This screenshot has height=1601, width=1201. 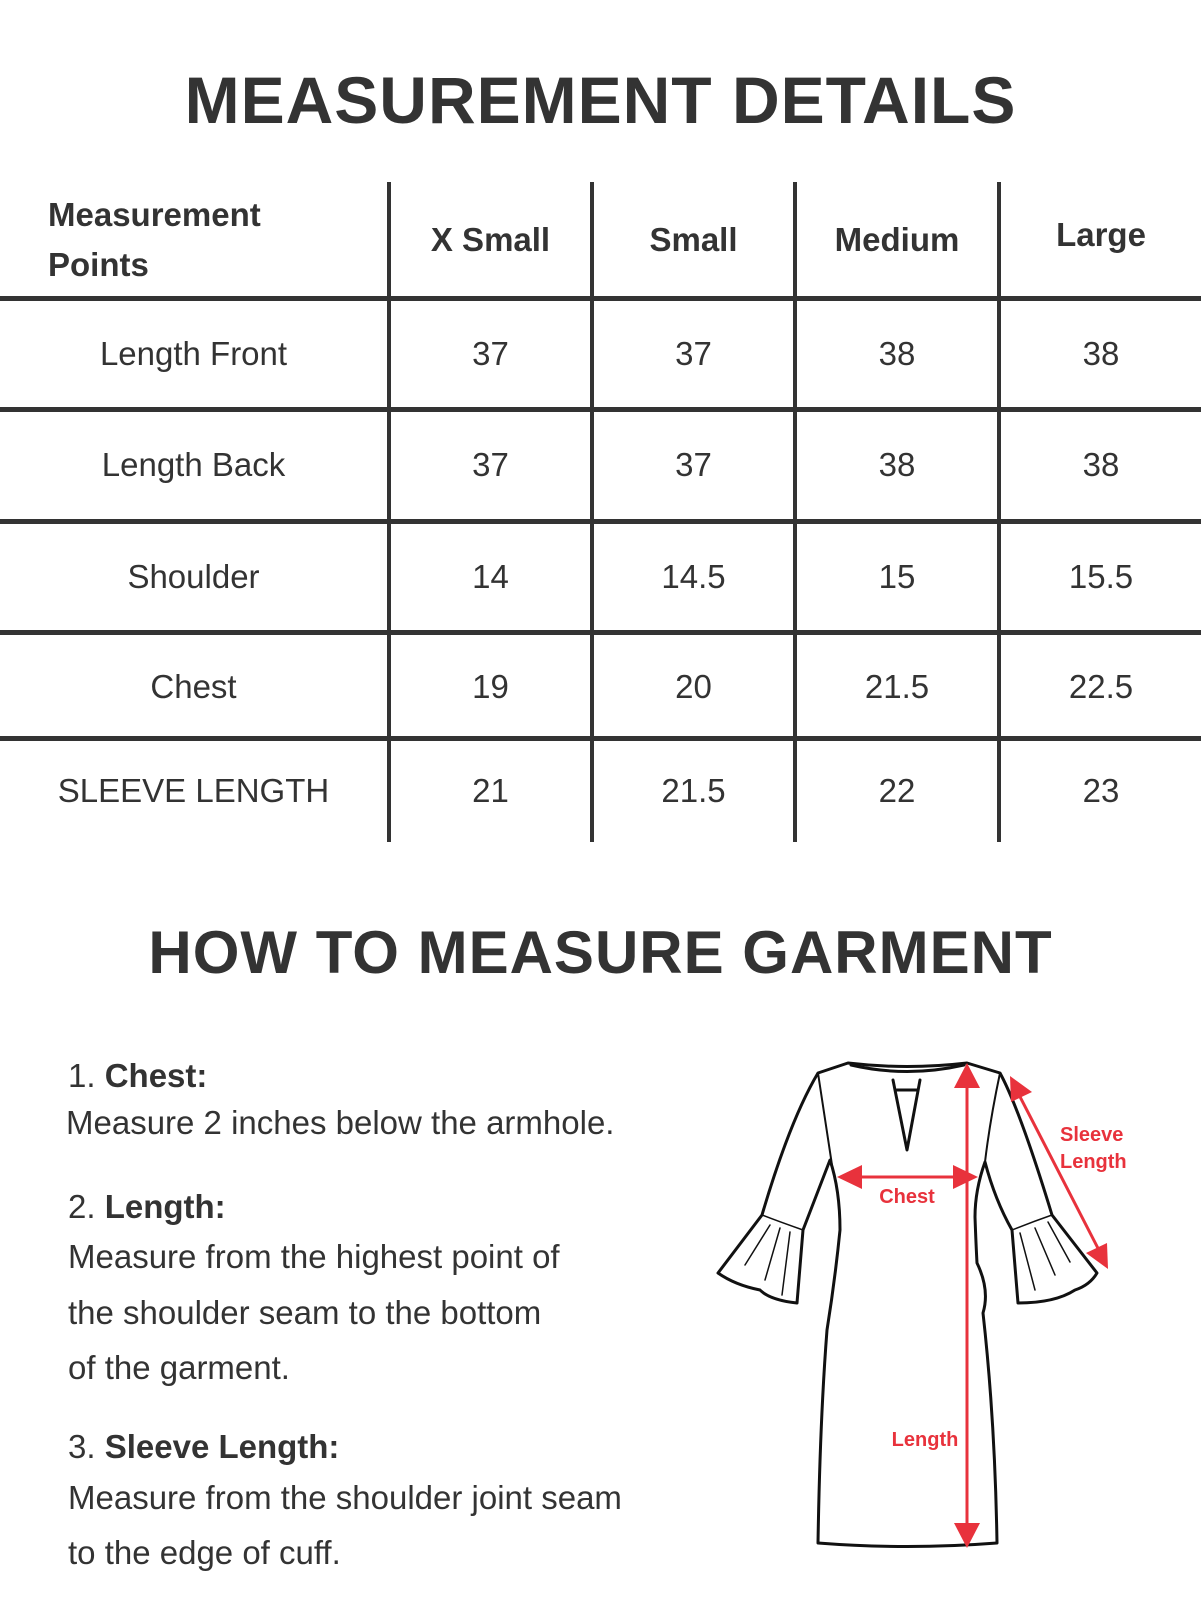 What do you see at coordinates (156, 1075) in the screenshot?
I see `item-heading: Chest:` at bounding box center [156, 1075].